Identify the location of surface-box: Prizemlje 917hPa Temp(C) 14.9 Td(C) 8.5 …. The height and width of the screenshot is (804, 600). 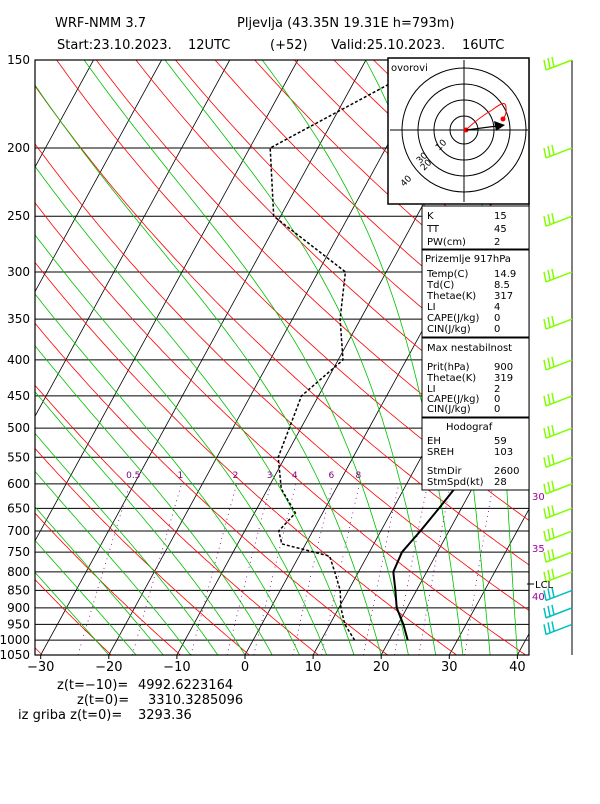
(475, 293).